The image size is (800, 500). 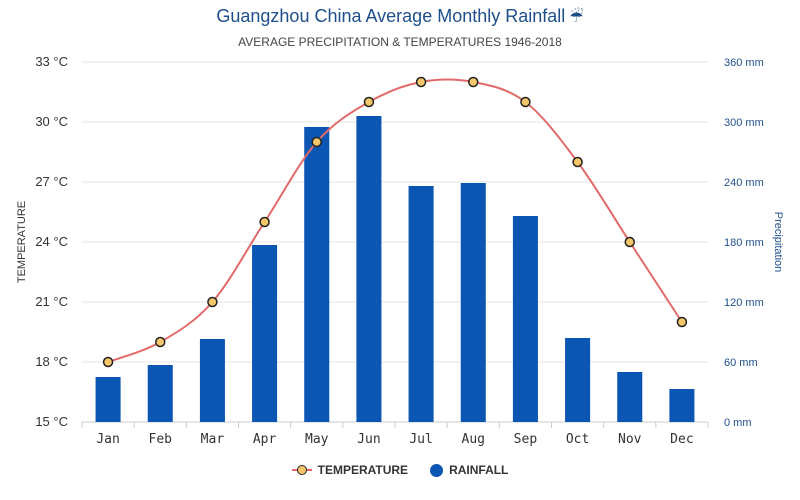 What do you see at coordinates (630, 397) in the screenshot?
I see `rainfall-bar-nov` at bounding box center [630, 397].